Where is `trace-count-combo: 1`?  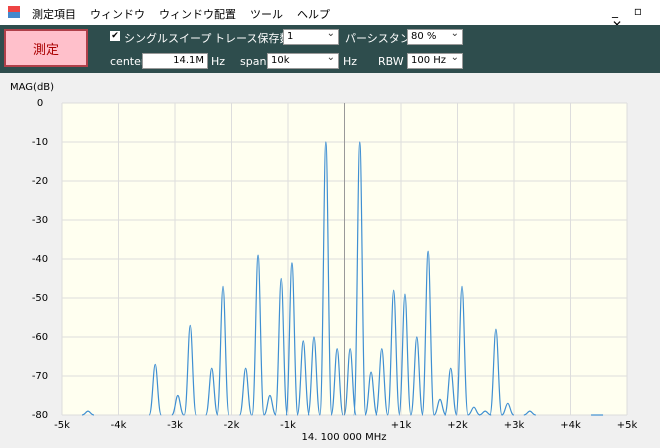
trace-count-combo: 1 is located at coordinates (311, 36).